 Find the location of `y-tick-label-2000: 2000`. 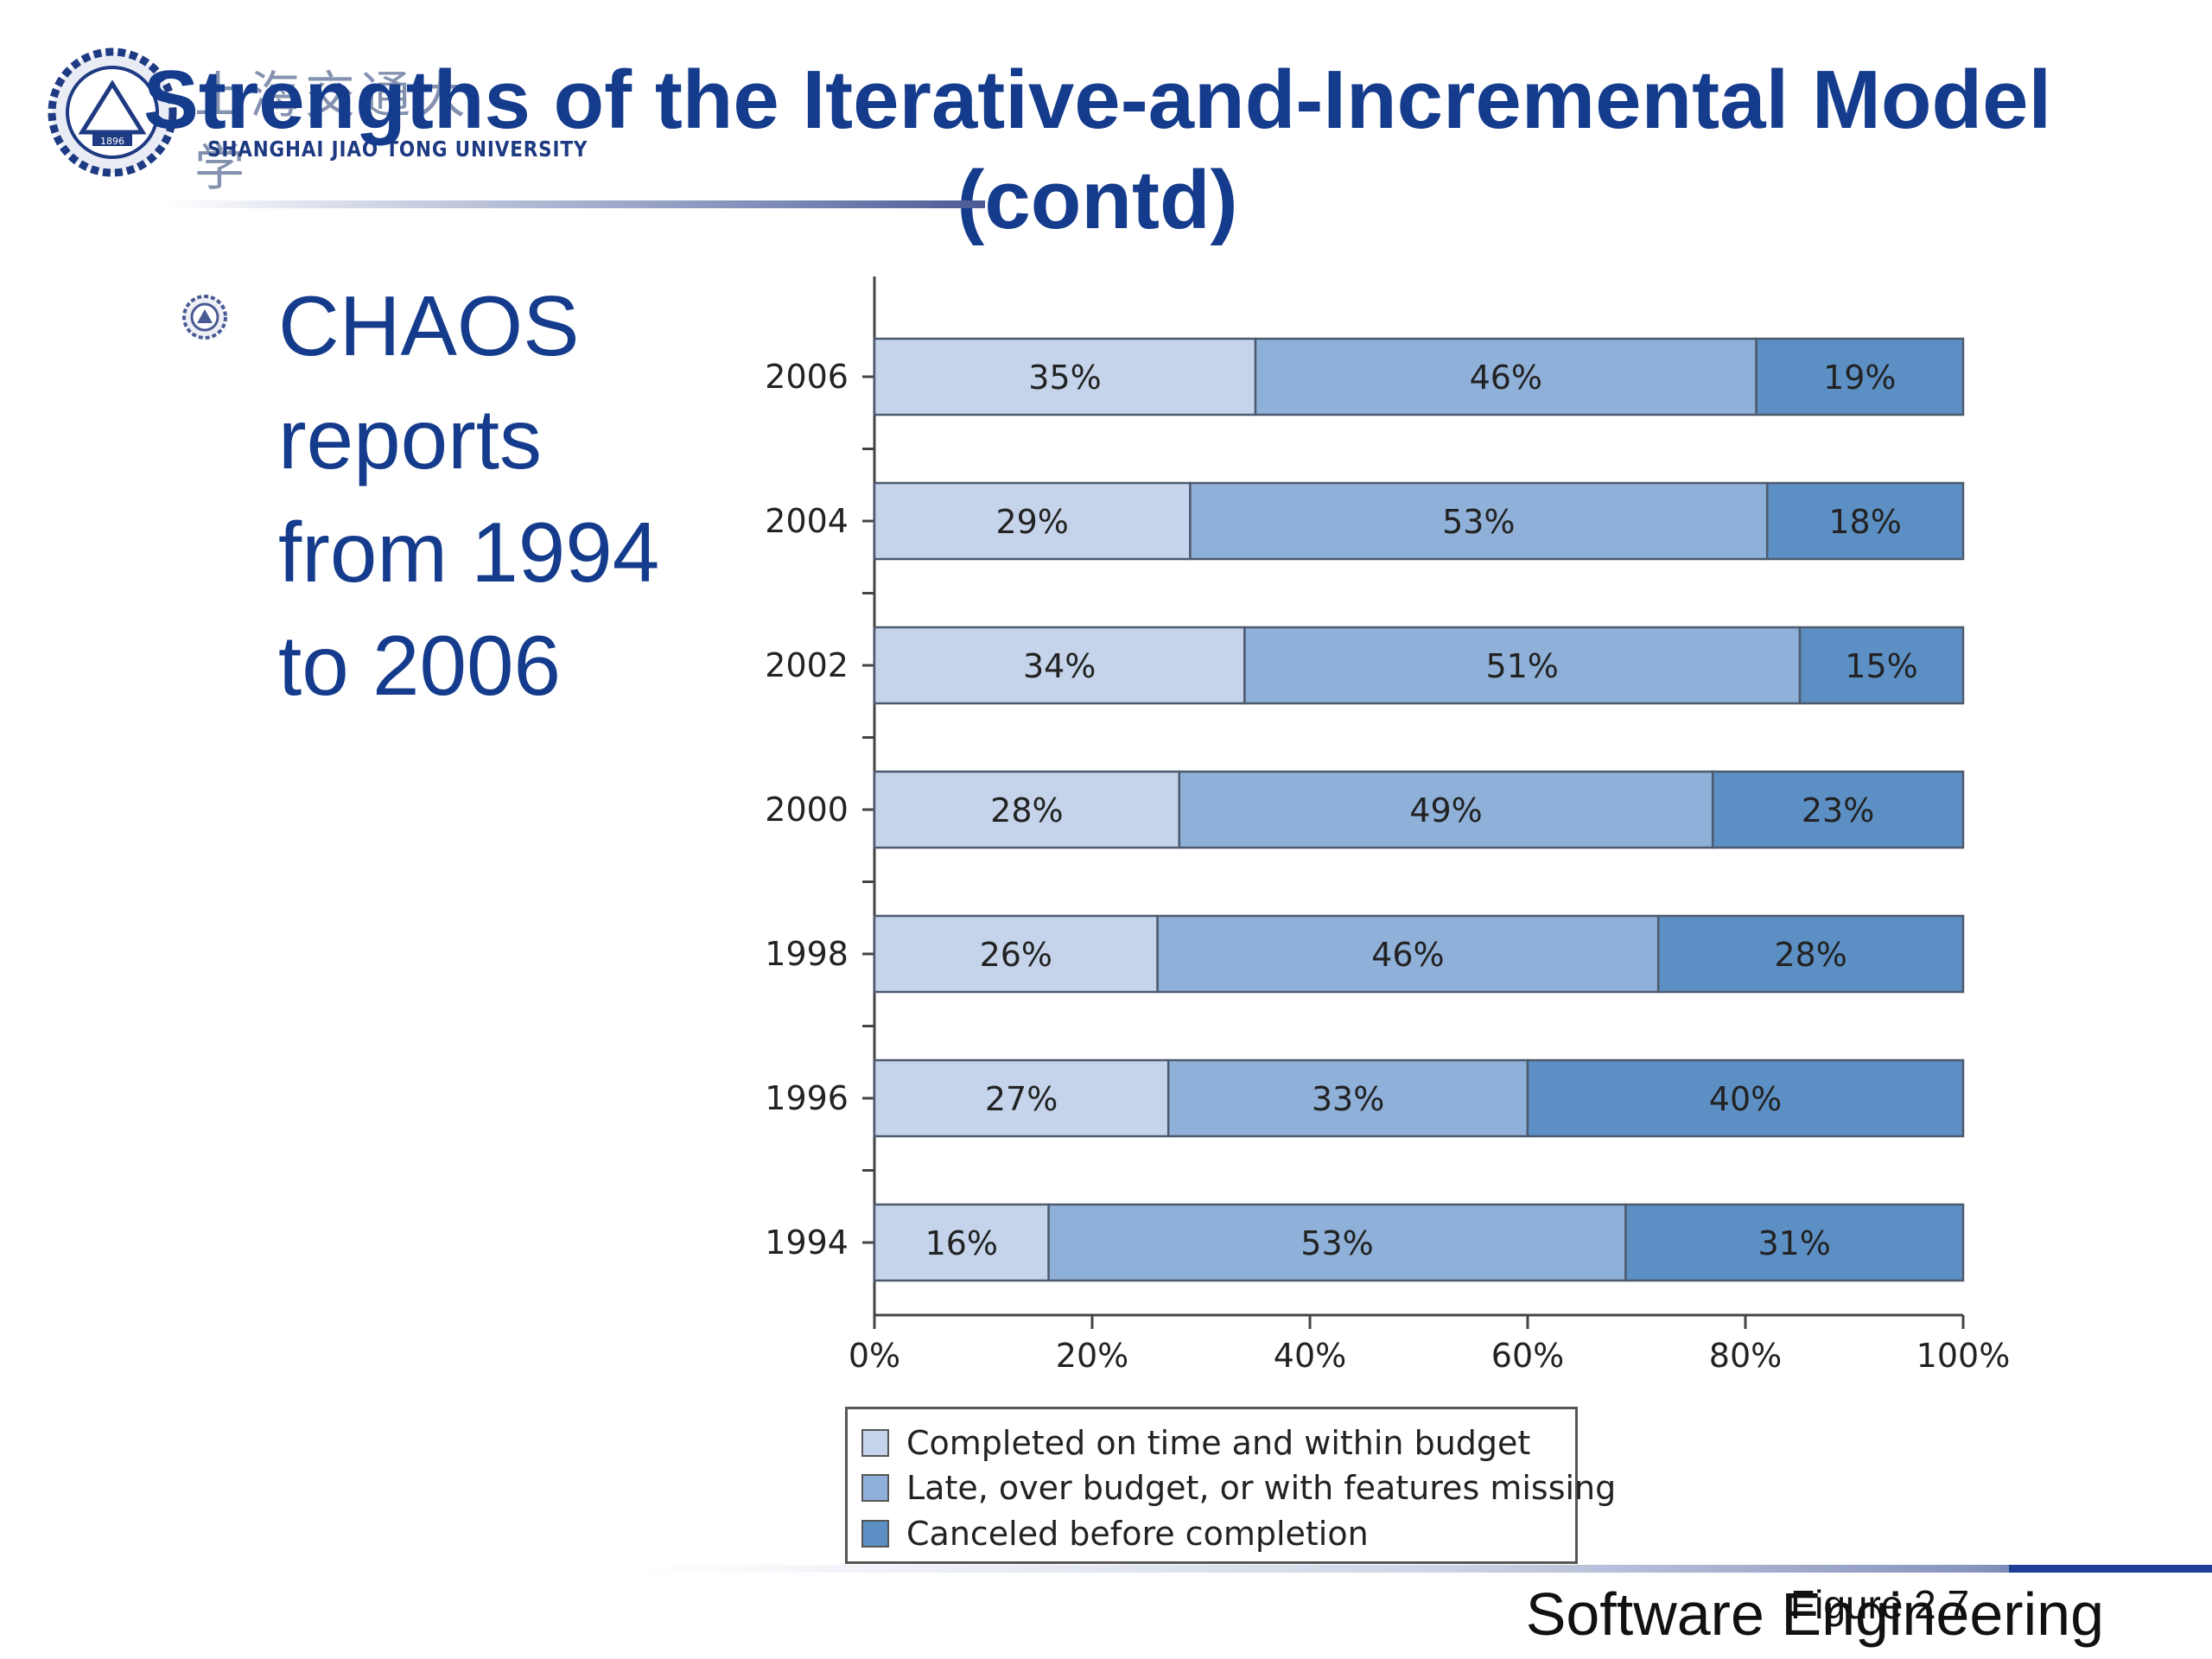

y-tick-label-2000: 2000 is located at coordinates (807, 810).